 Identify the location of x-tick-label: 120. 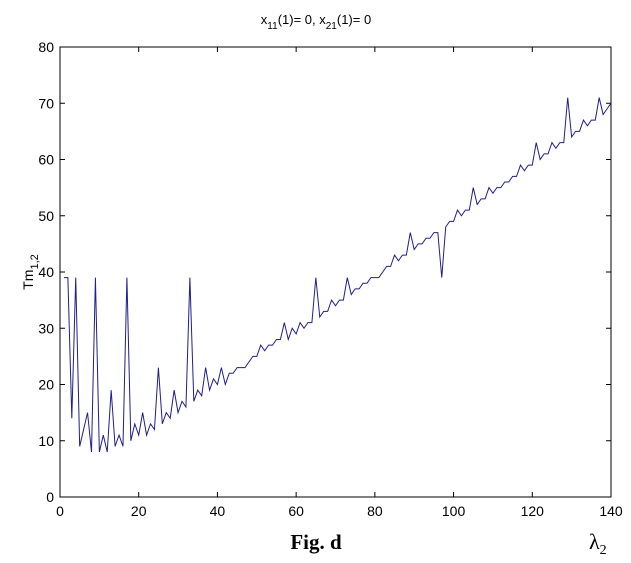
(533, 511).